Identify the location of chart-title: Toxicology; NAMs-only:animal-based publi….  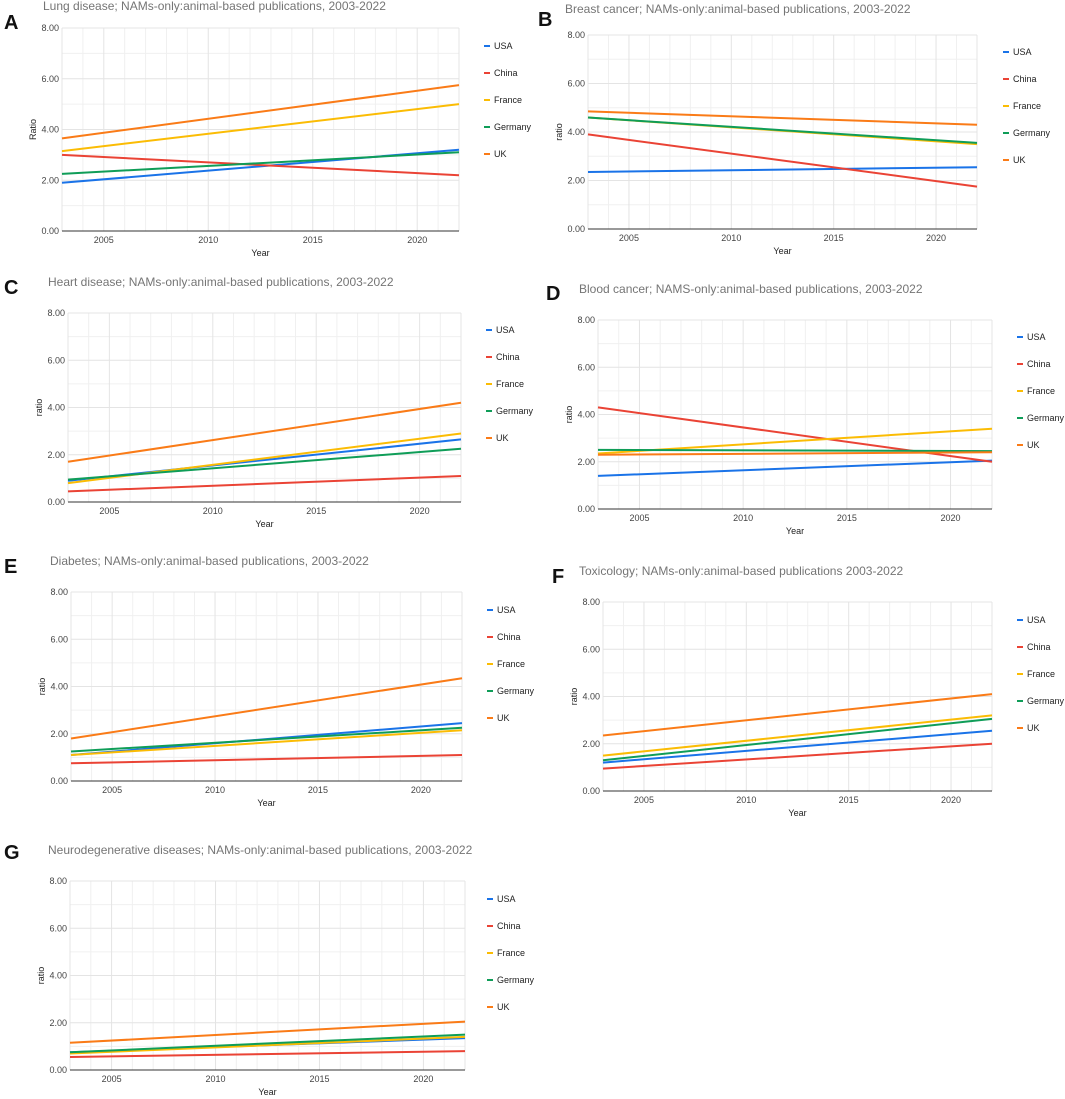
(741, 571).